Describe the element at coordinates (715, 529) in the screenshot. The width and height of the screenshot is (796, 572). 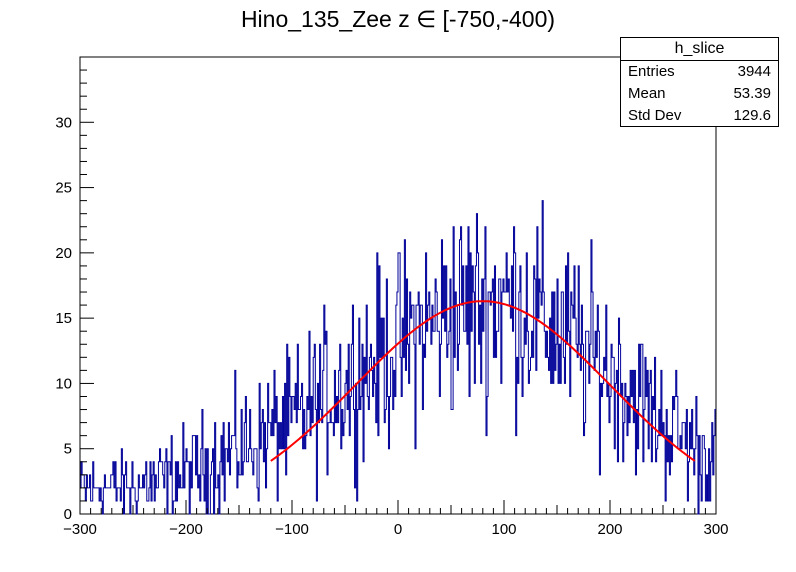
I see `x-tick-label: 300` at that location.